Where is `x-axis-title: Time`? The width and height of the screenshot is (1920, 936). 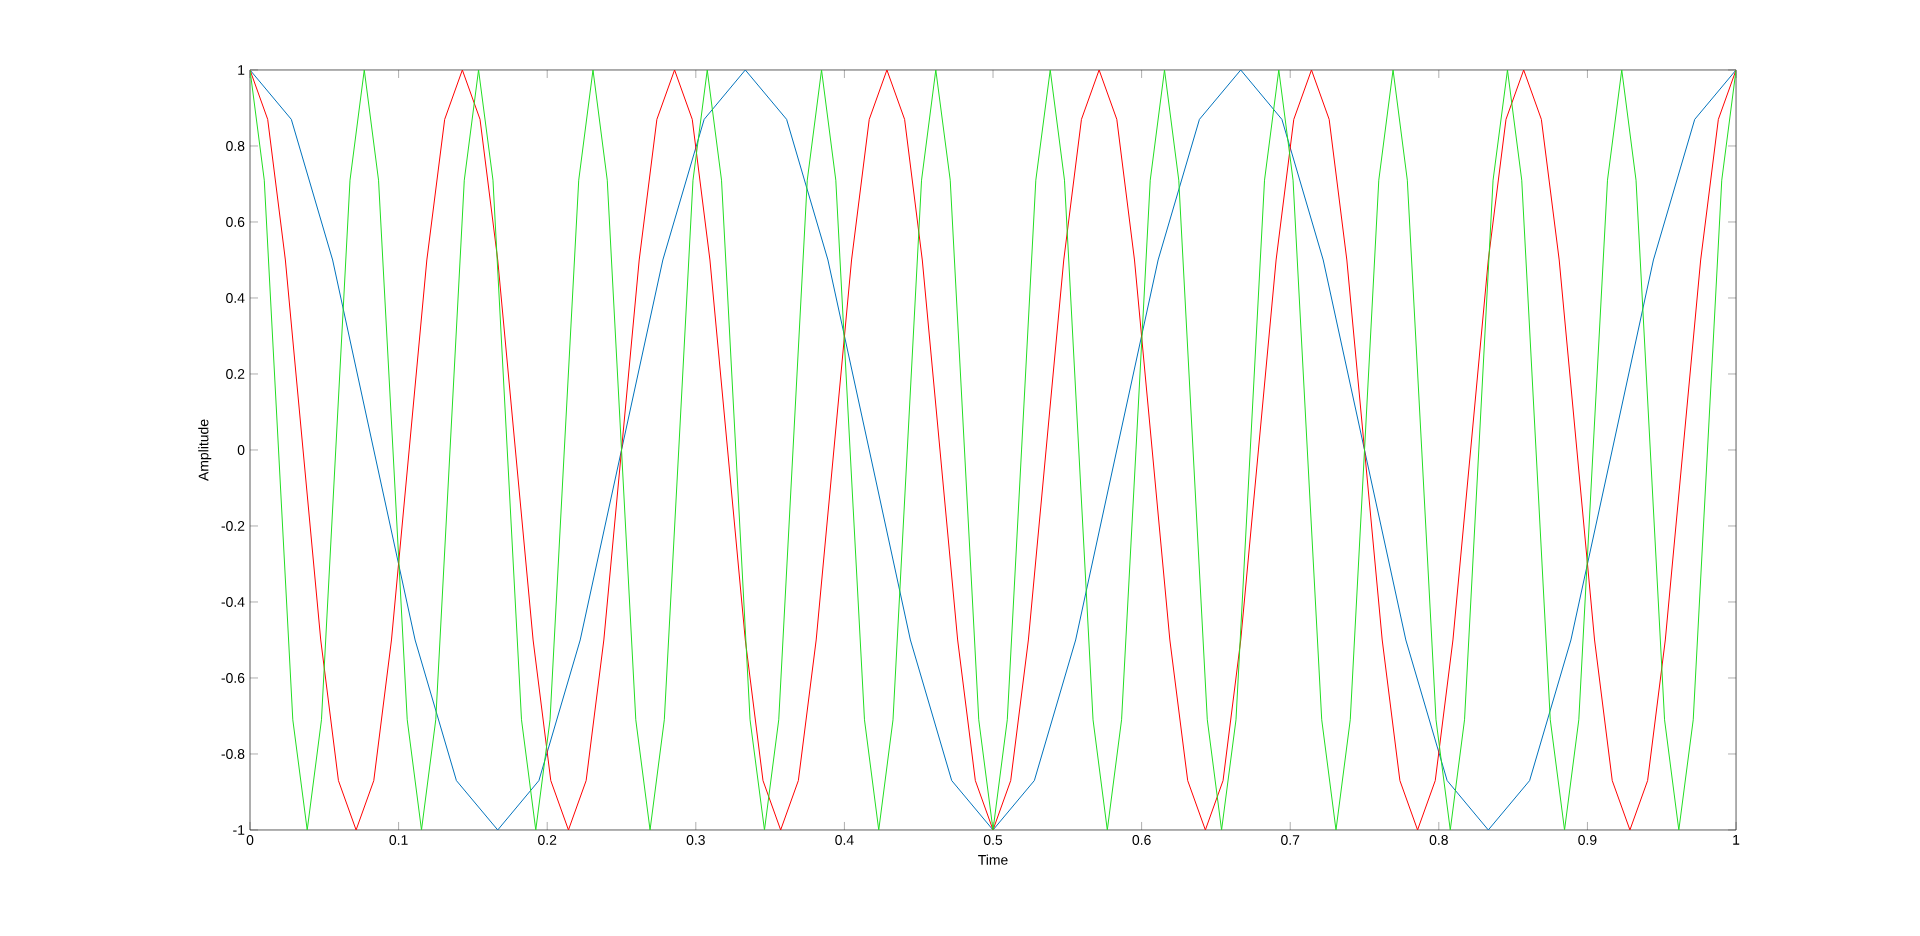
x-axis-title: Time is located at coordinates (993, 859).